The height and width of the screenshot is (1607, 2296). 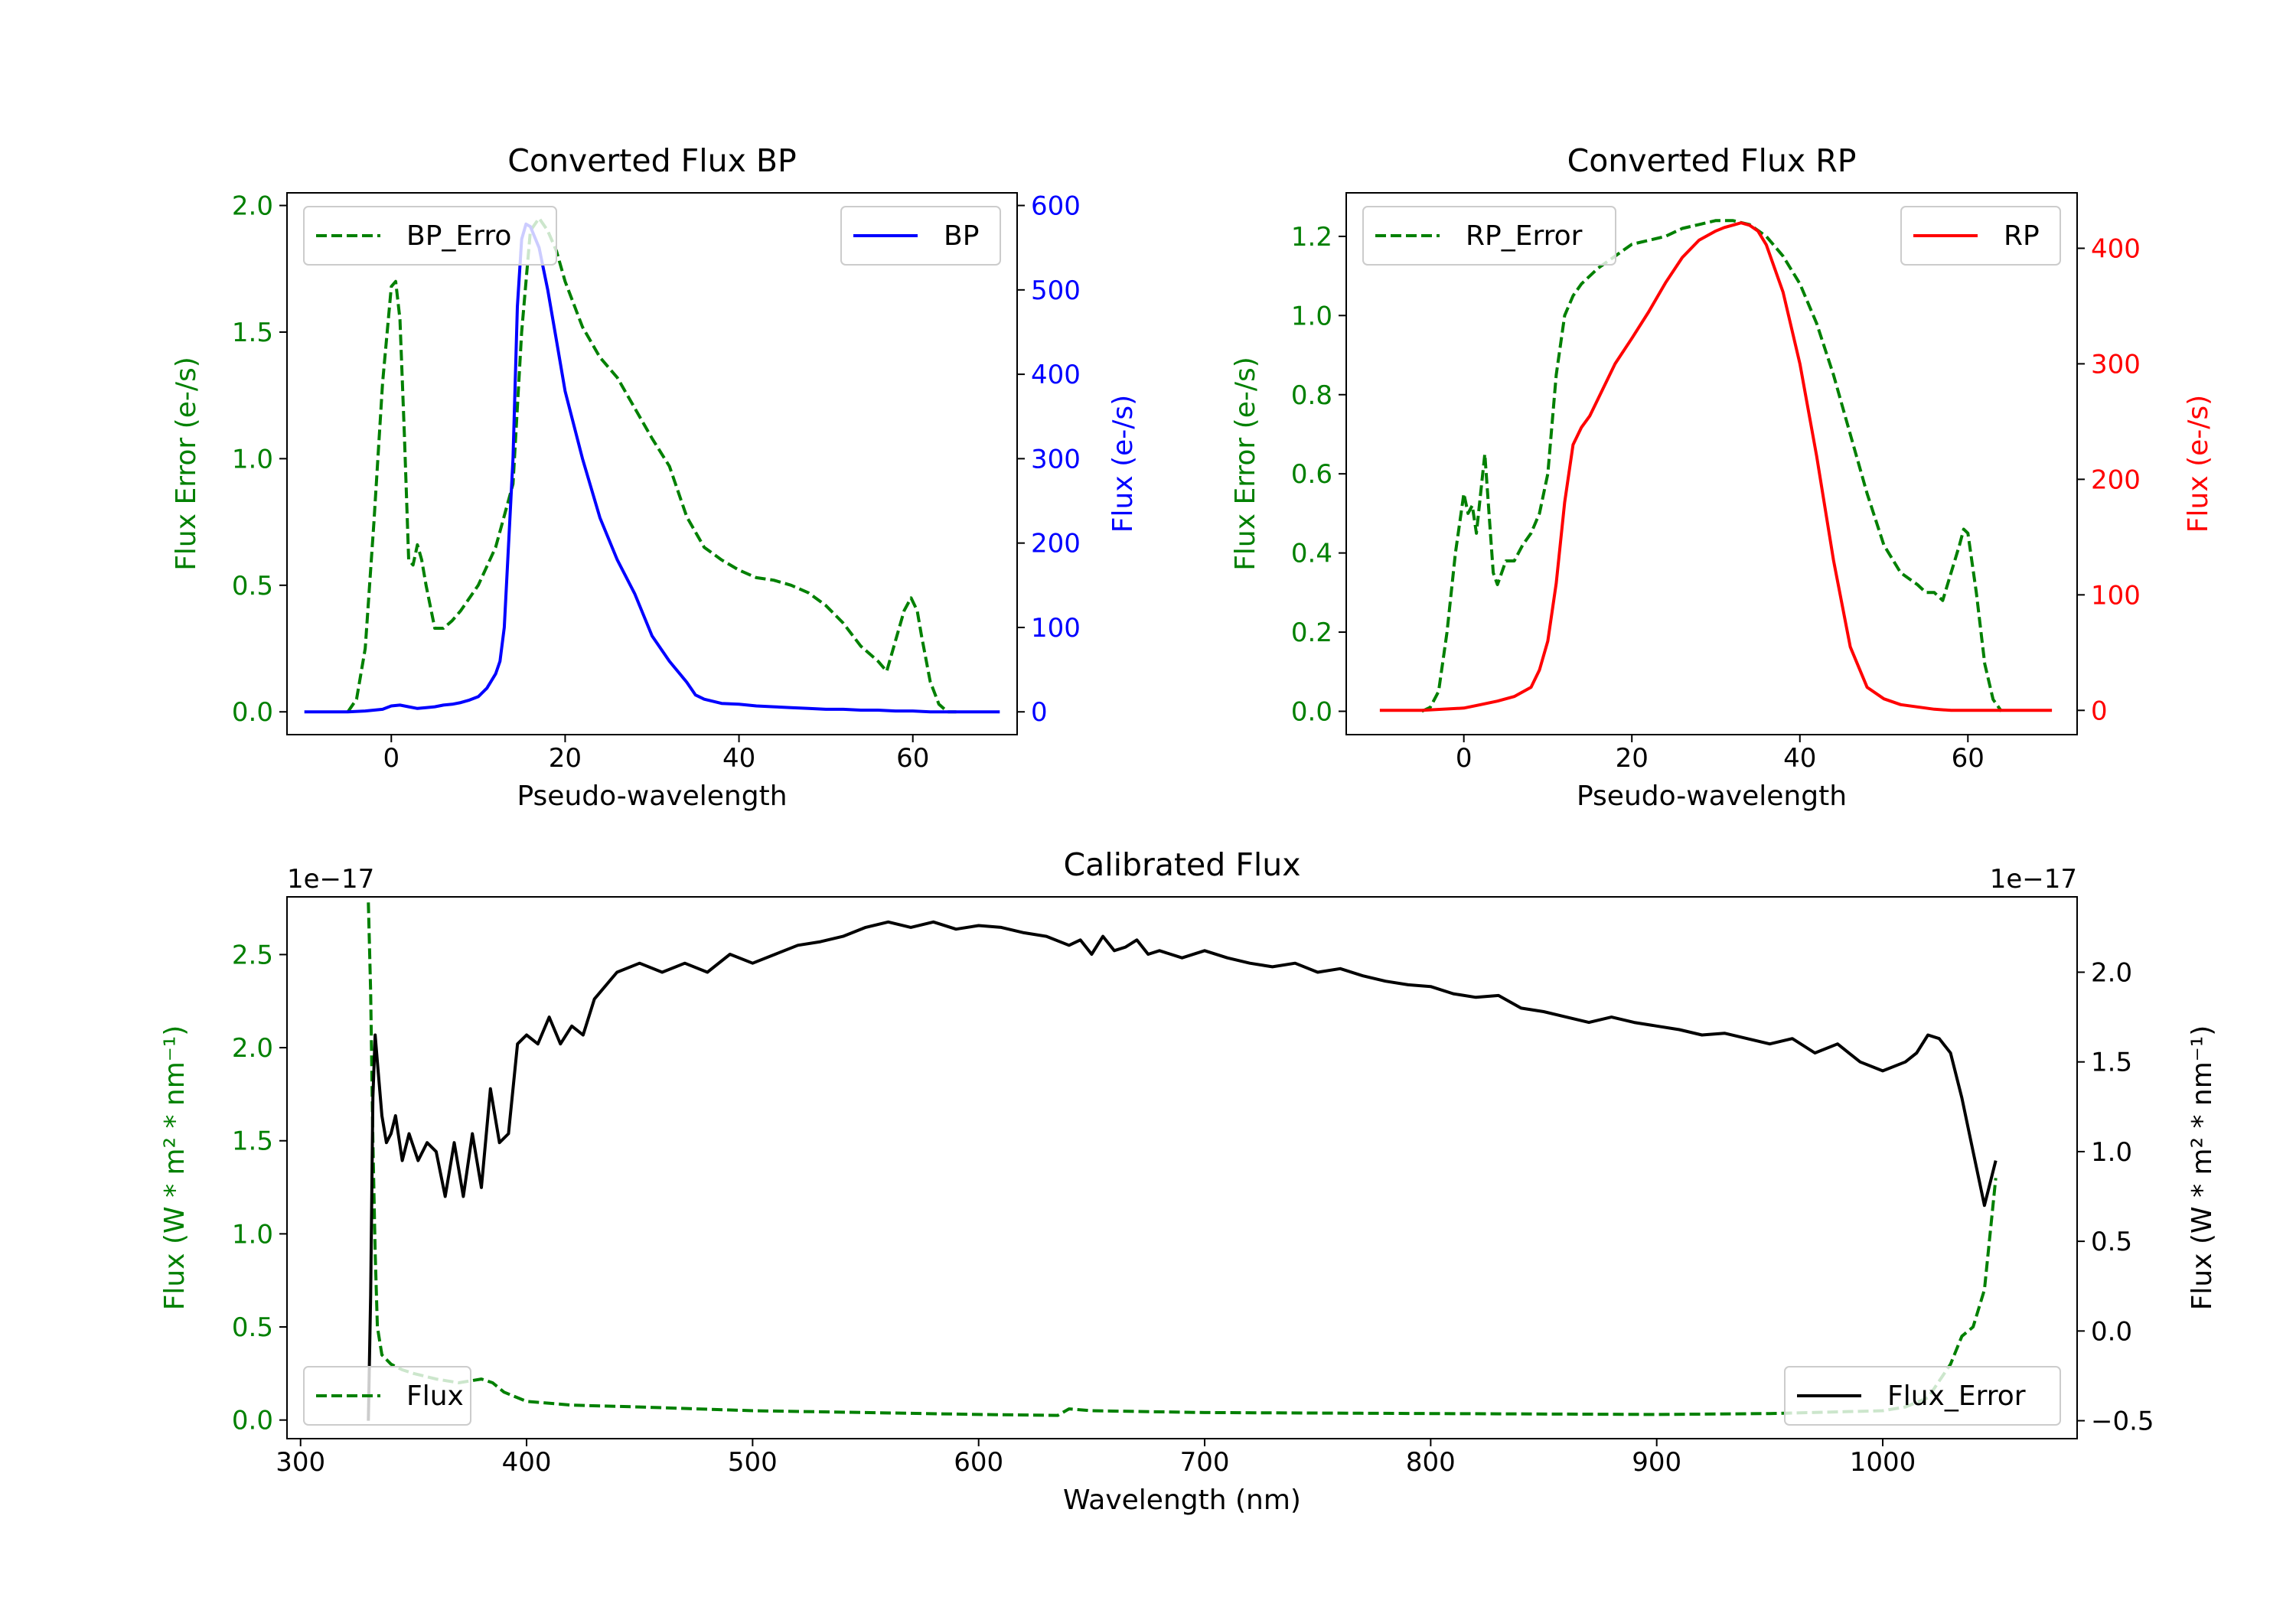 What do you see at coordinates (330, 879) in the screenshot?
I see `y-left-offset-label: 1e−17` at bounding box center [330, 879].